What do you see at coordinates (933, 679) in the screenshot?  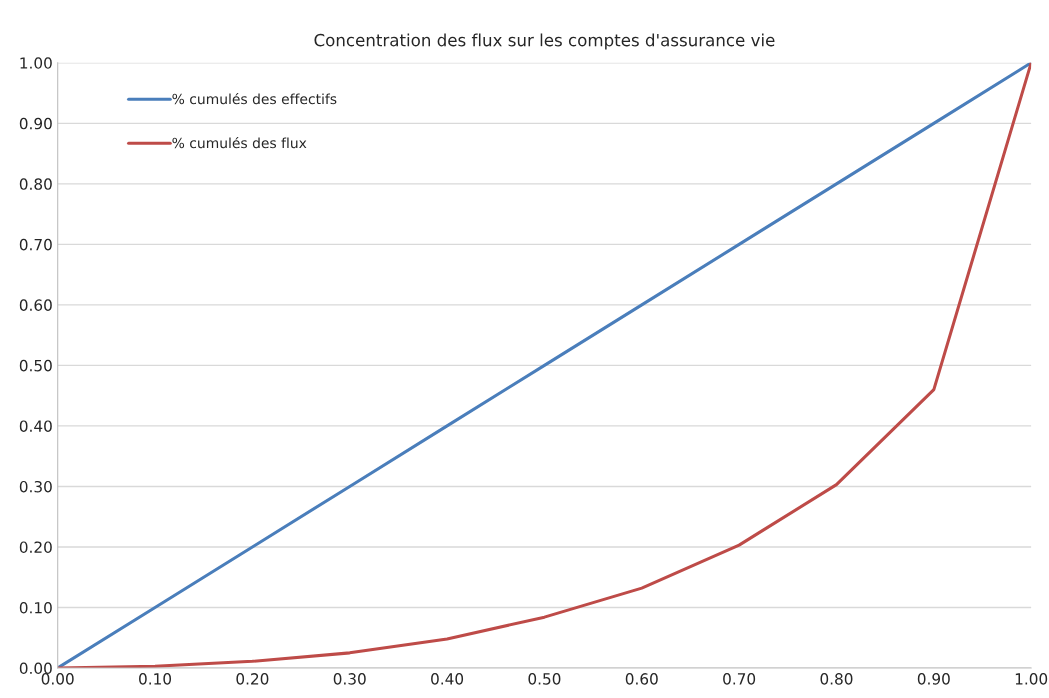 I see `x-tick-label: 0.90` at bounding box center [933, 679].